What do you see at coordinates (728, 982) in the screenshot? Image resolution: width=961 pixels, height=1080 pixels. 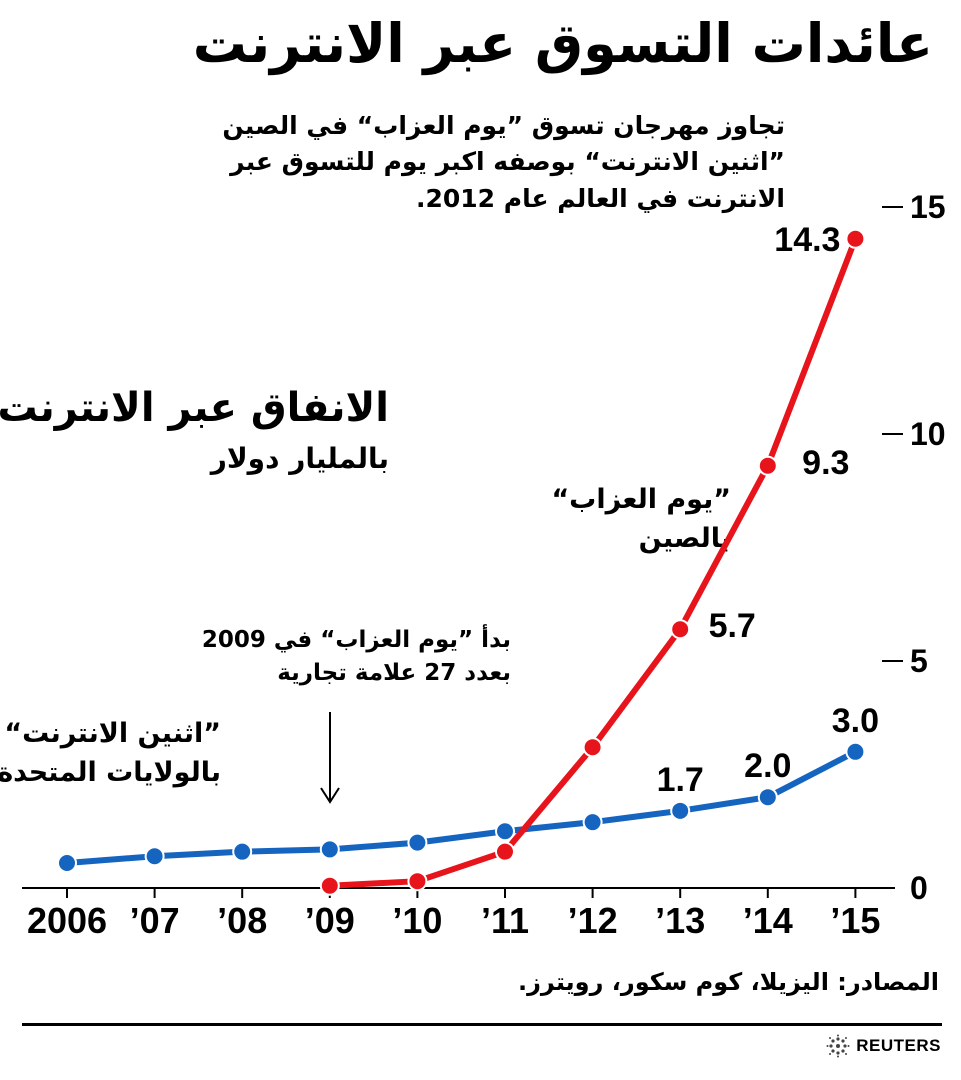 I see `sources-text: المصادر: اليزيلا، كوم سكور، رويترز.` at bounding box center [728, 982].